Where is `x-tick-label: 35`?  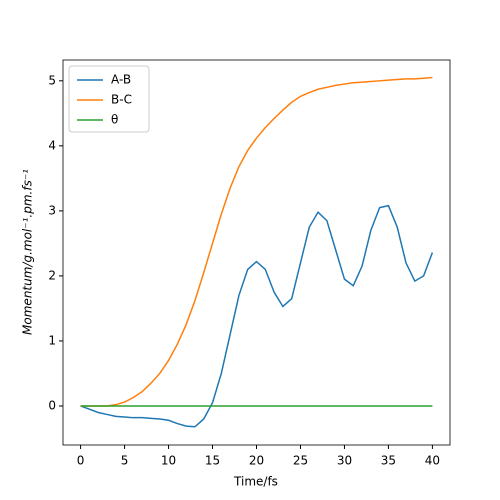
x-tick-label: 35 is located at coordinates (388, 461).